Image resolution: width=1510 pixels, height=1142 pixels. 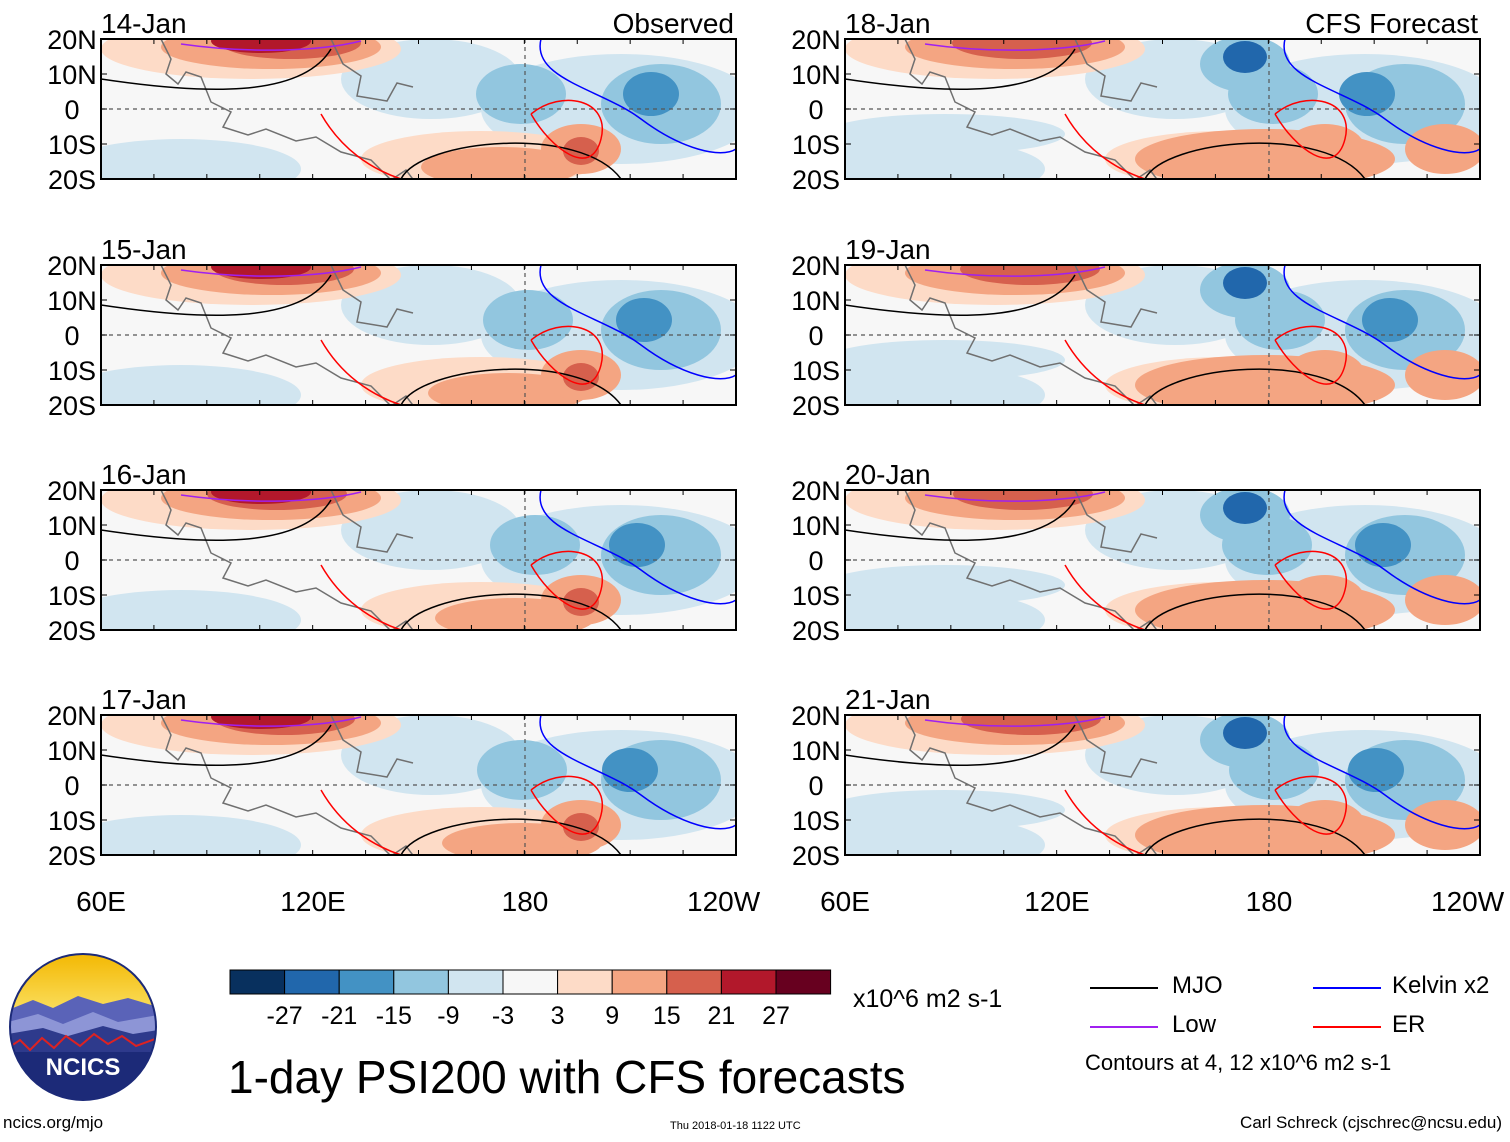 What do you see at coordinates (888, 699) in the screenshot?
I see `panel-date: 21-Jan` at bounding box center [888, 699].